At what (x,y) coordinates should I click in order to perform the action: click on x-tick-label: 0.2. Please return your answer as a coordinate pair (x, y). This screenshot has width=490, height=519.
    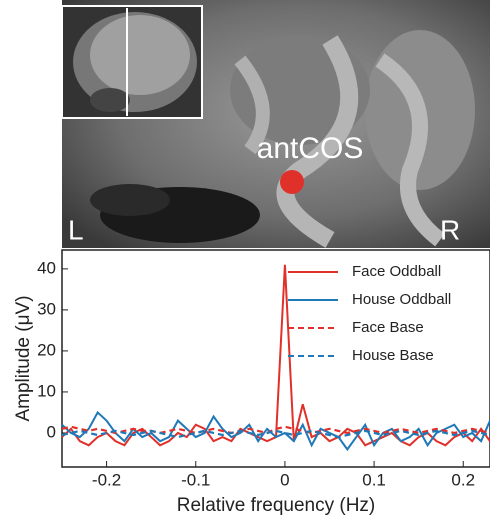
    Looking at the image, I should click on (463, 479).